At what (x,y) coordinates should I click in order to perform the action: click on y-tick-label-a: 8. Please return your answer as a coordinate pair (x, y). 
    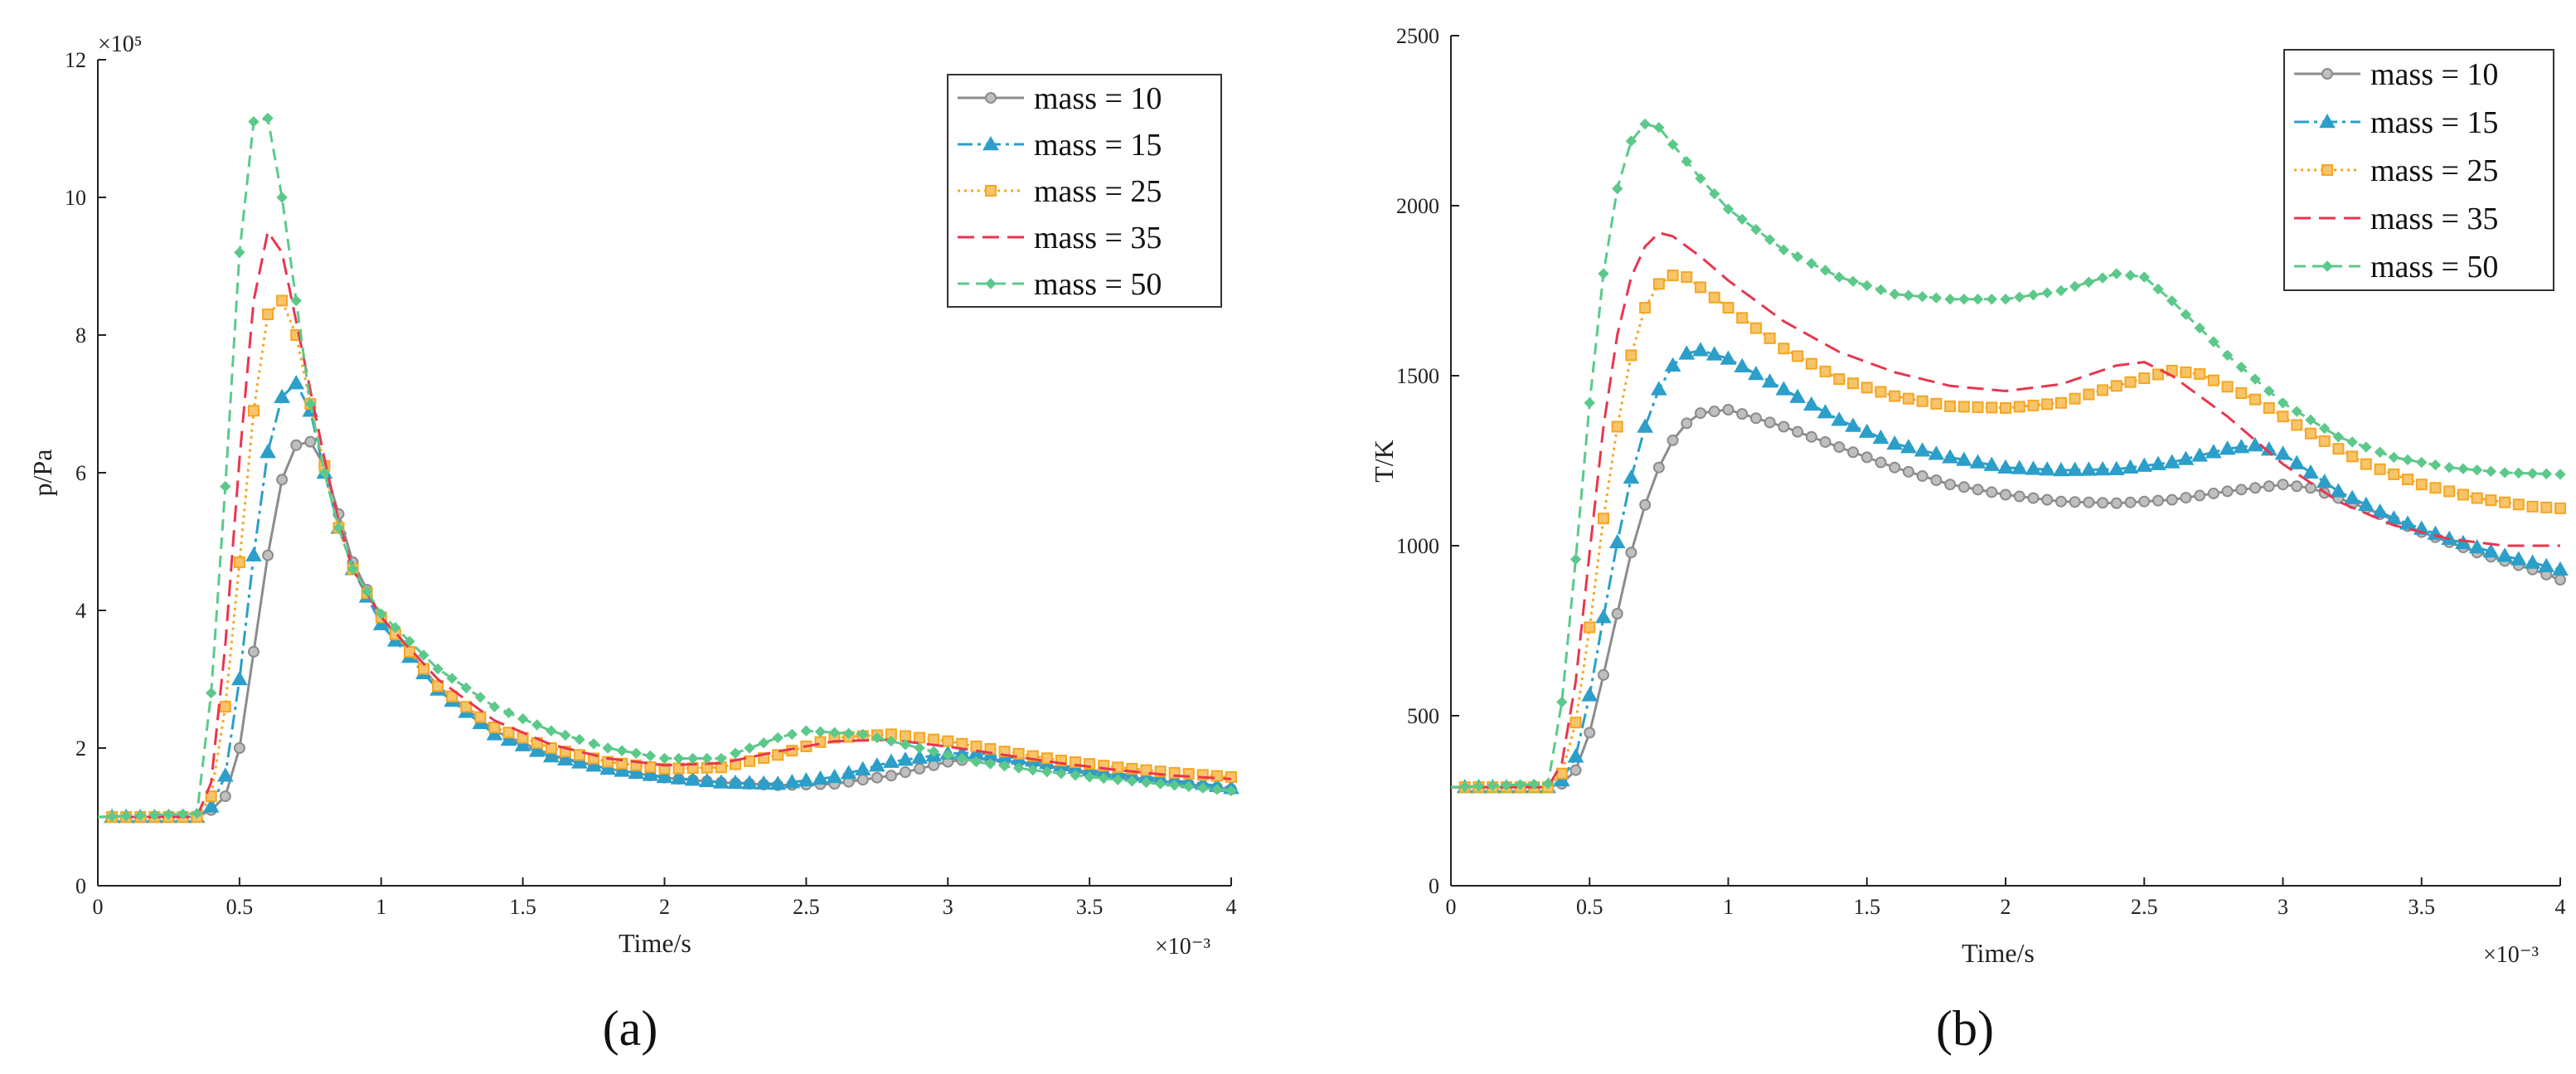
    Looking at the image, I should click on (80, 335).